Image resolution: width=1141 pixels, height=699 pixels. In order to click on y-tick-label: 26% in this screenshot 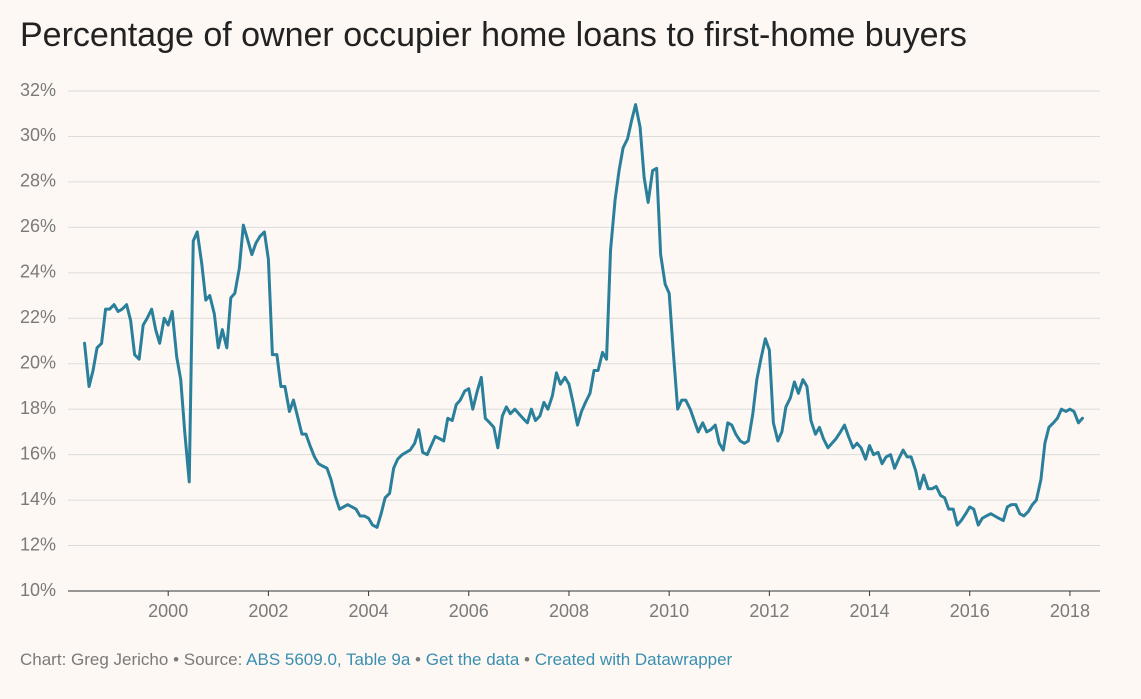, I will do `click(38, 226)`.